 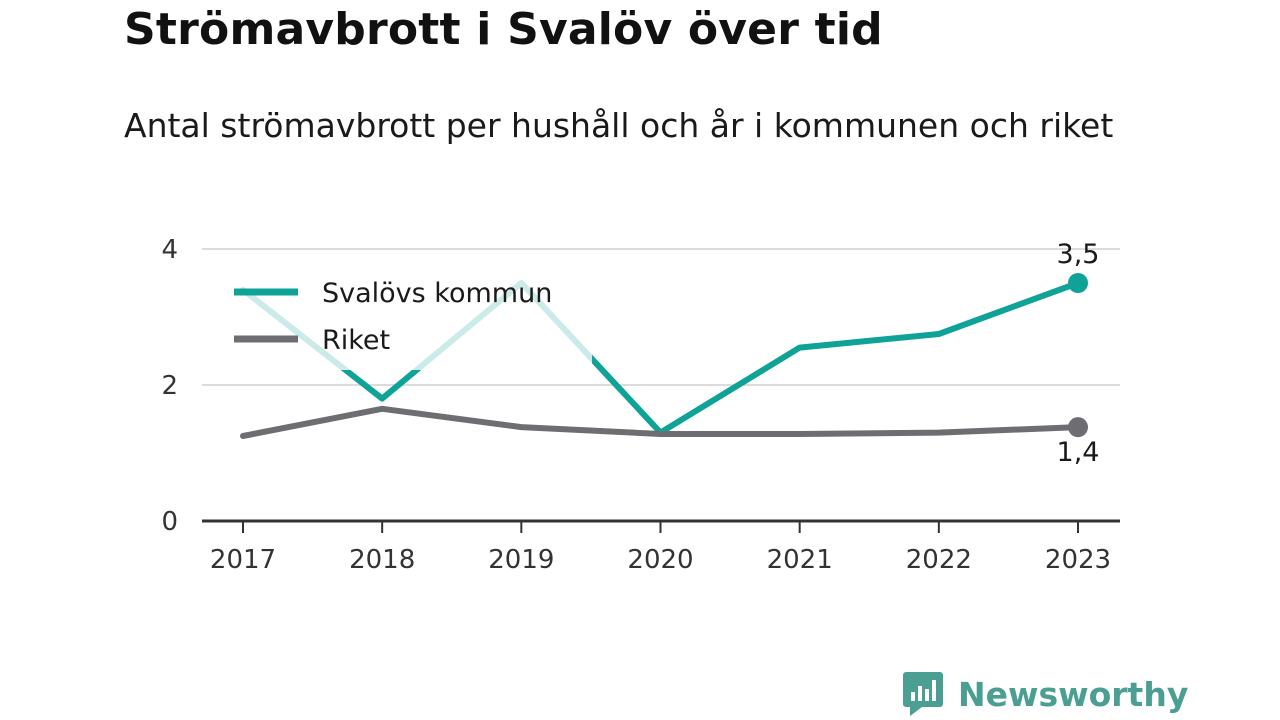 What do you see at coordinates (1078, 452) in the screenshot?
I see `end-label-1: 1,4` at bounding box center [1078, 452].